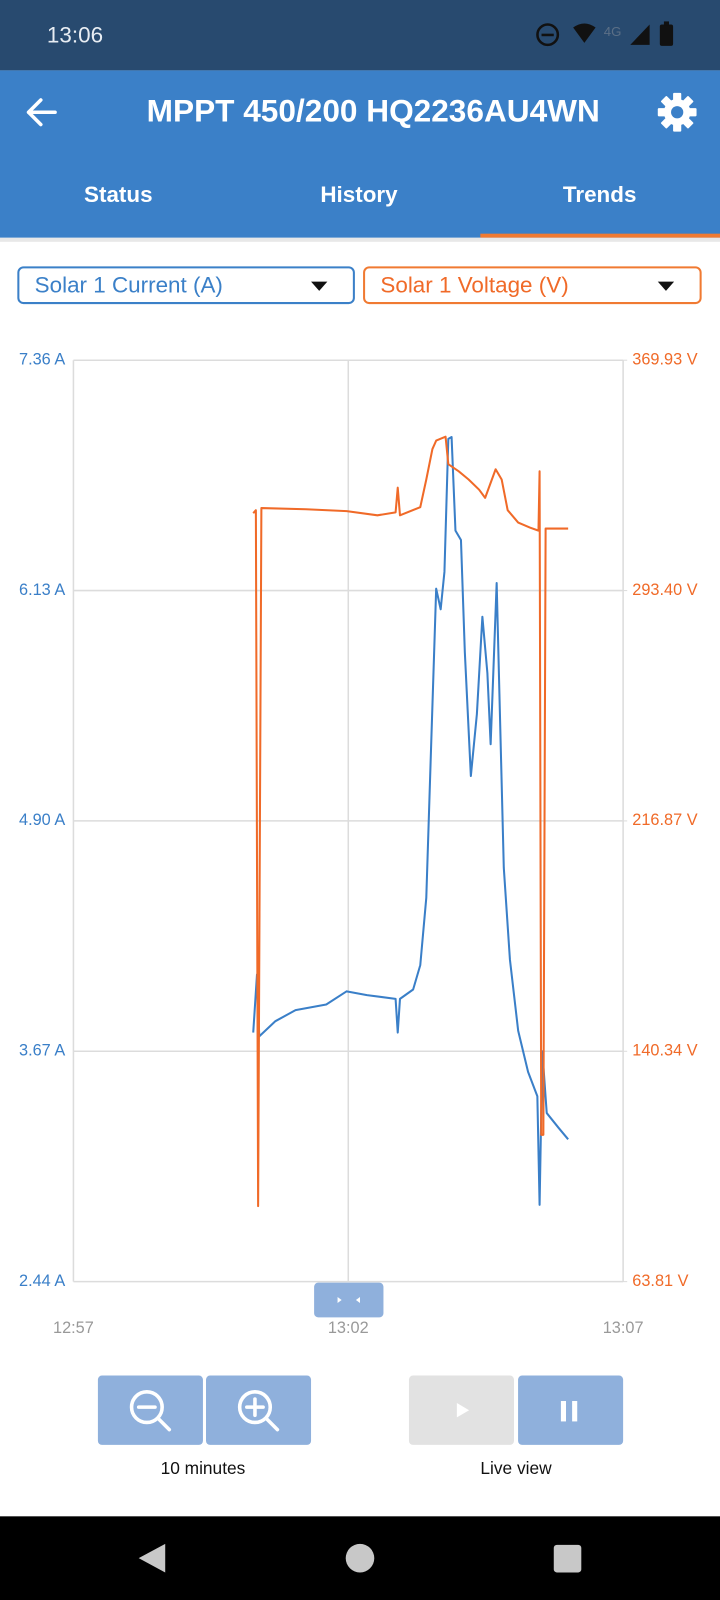 The image size is (720, 1600). What do you see at coordinates (118, 194) in the screenshot?
I see `tab: Status` at bounding box center [118, 194].